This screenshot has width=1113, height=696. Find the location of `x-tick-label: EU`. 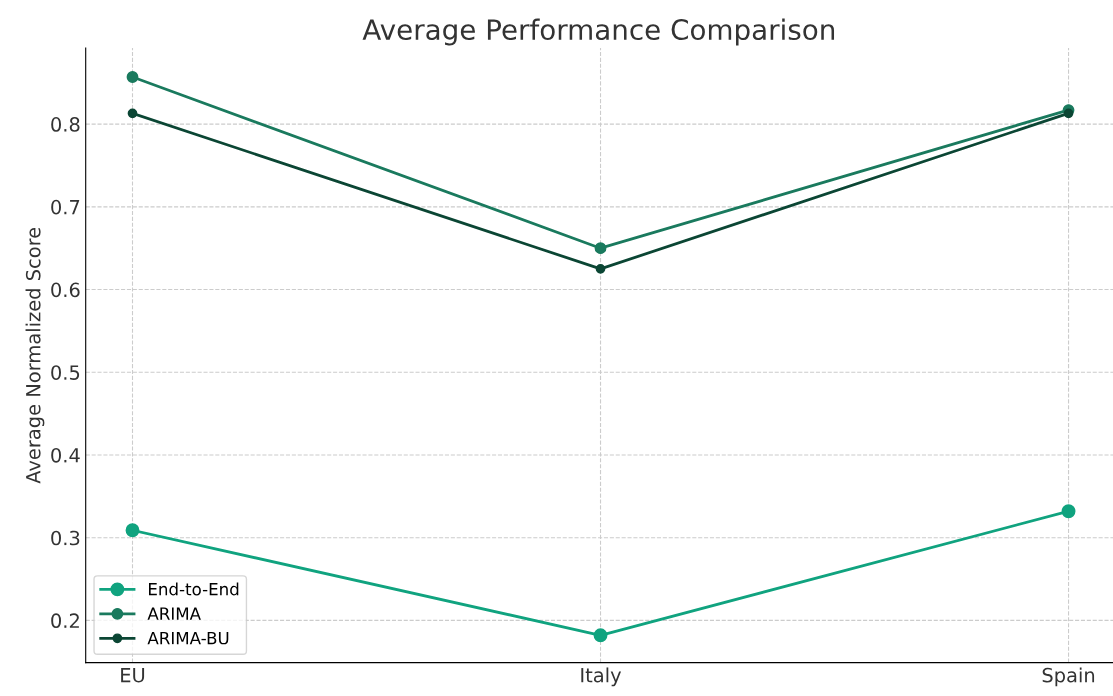

x-tick-label: EU is located at coordinates (133, 675).